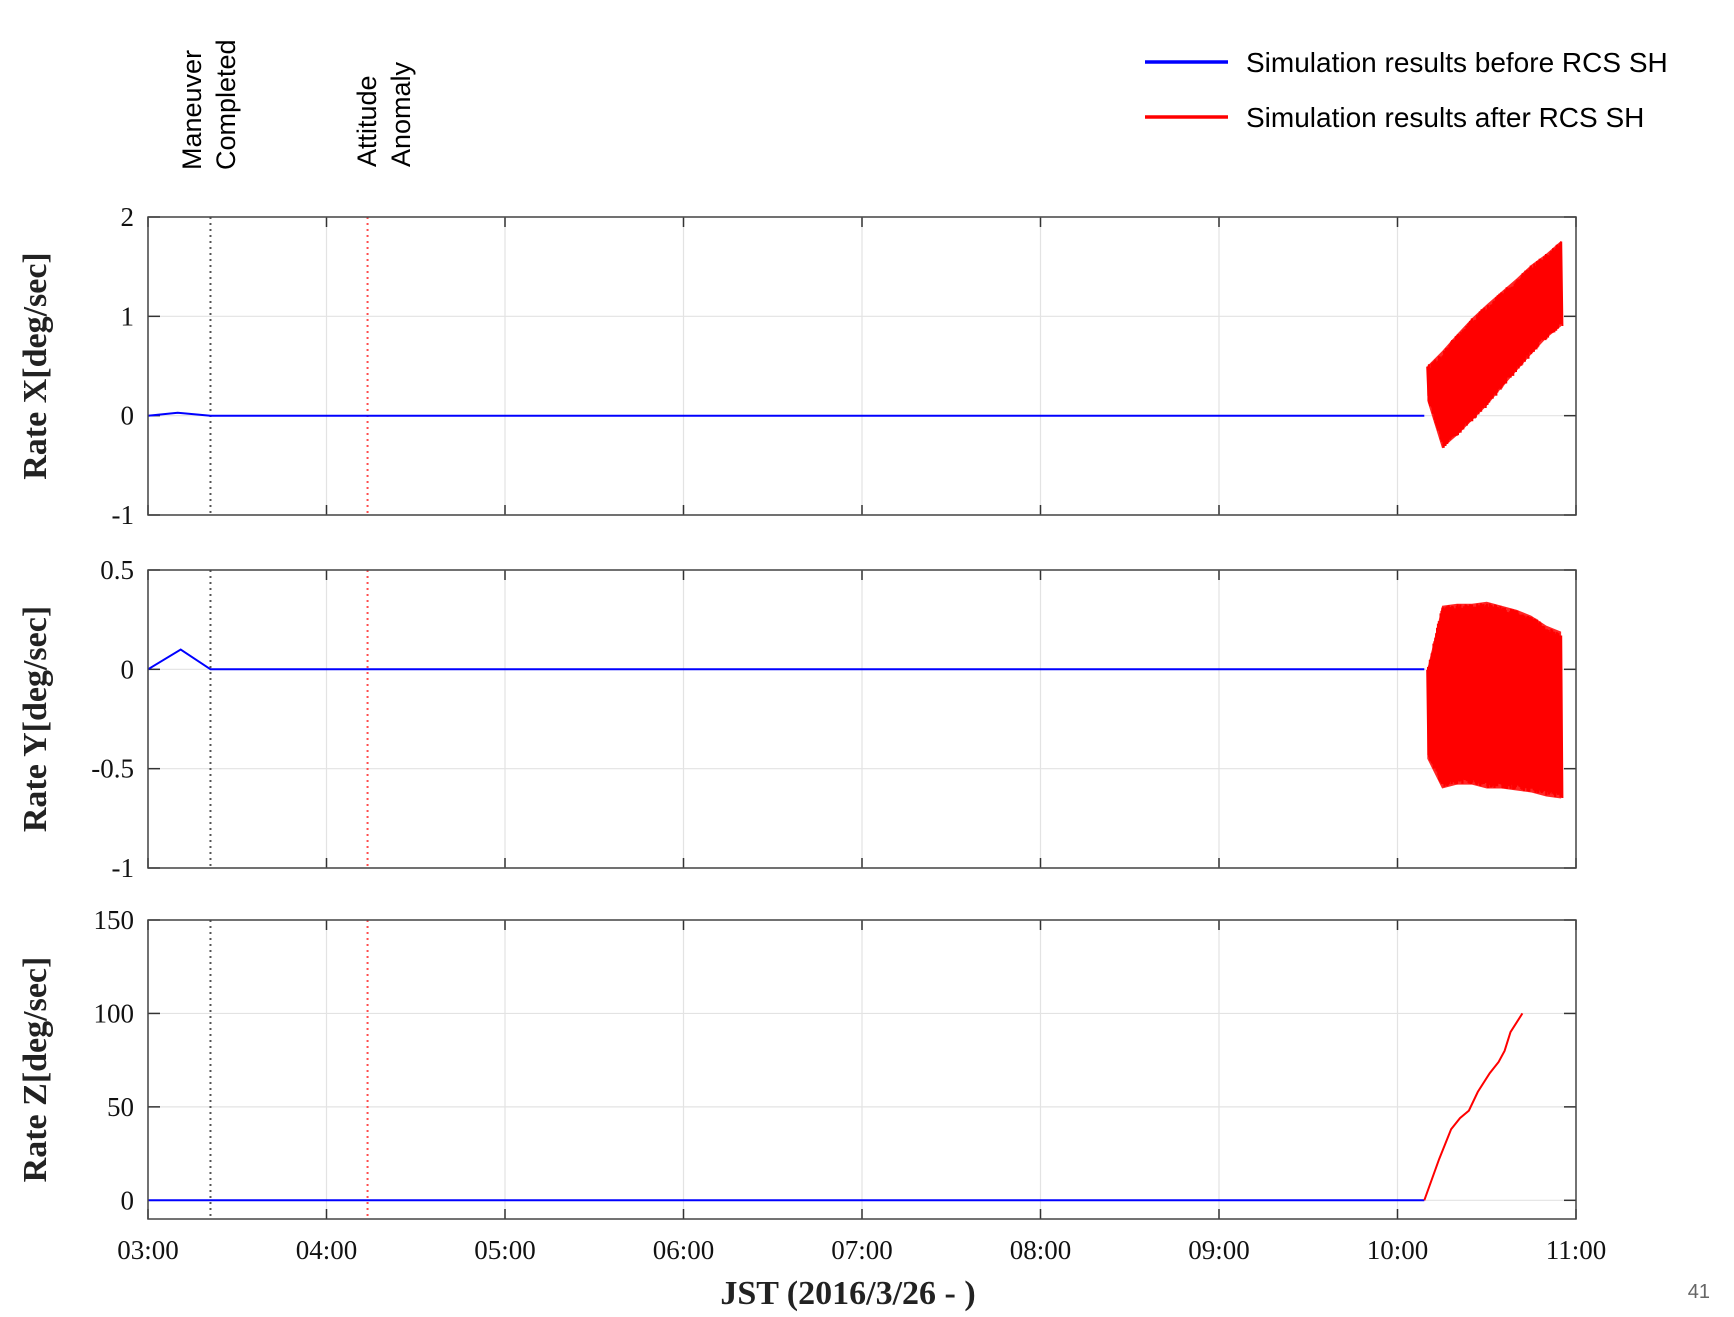  I want to click on y-tick-label: 0.5, so click(117, 570).